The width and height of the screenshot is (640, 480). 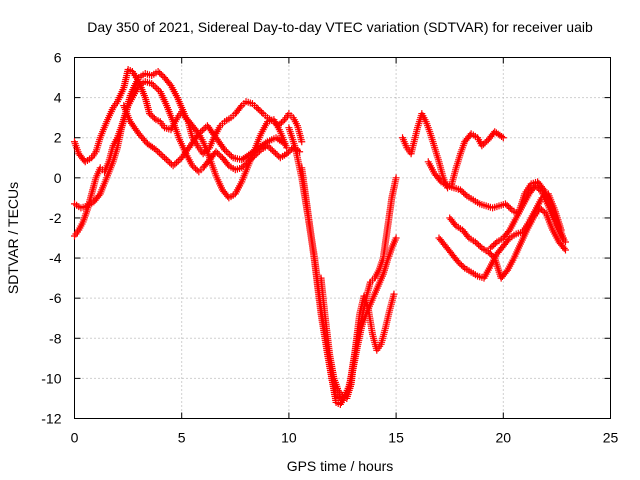 What do you see at coordinates (289, 438) in the screenshot?
I see `x-tick-label: 10` at bounding box center [289, 438].